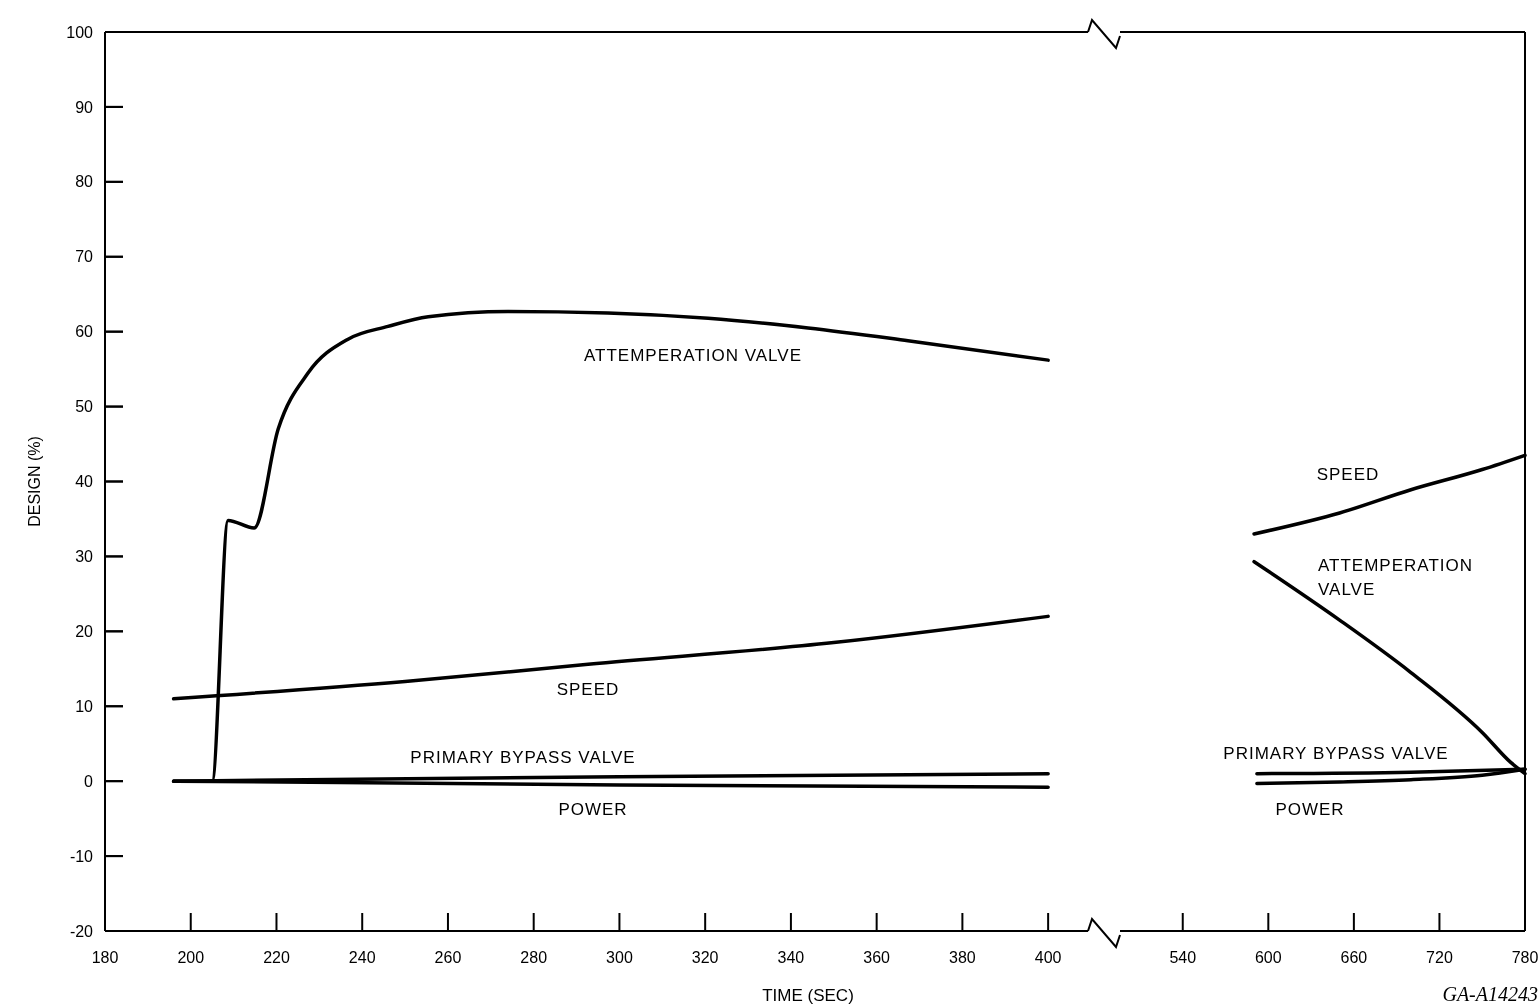  I want to click on x-tick-label: 260, so click(448, 957).